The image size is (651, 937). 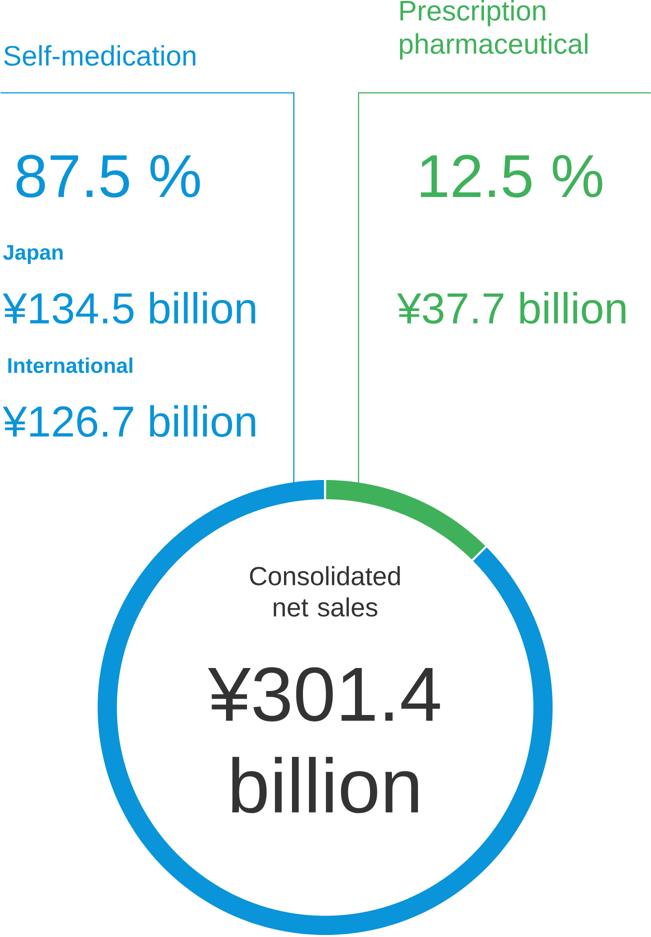 What do you see at coordinates (108, 176) in the screenshot?
I see `data-label: 87.5 %` at bounding box center [108, 176].